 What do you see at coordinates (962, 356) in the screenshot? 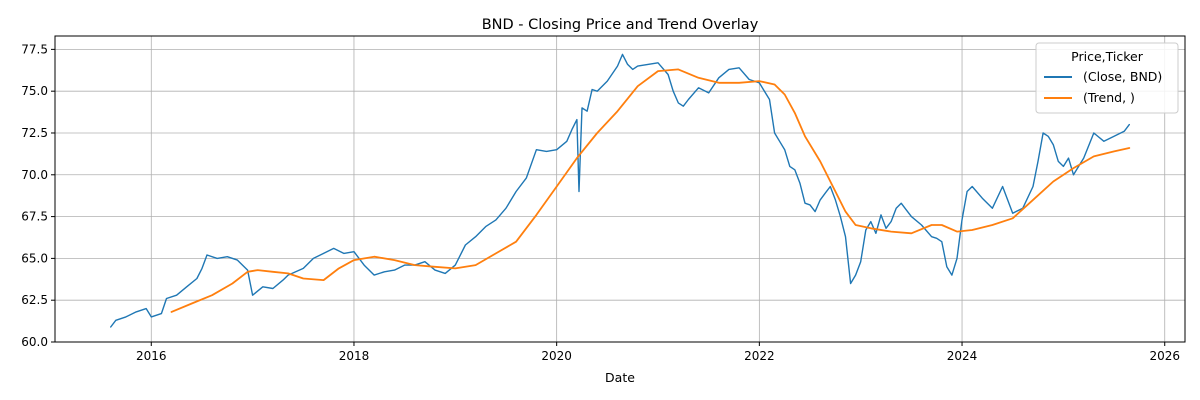
I see `x-tick-label: 2024` at bounding box center [962, 356].